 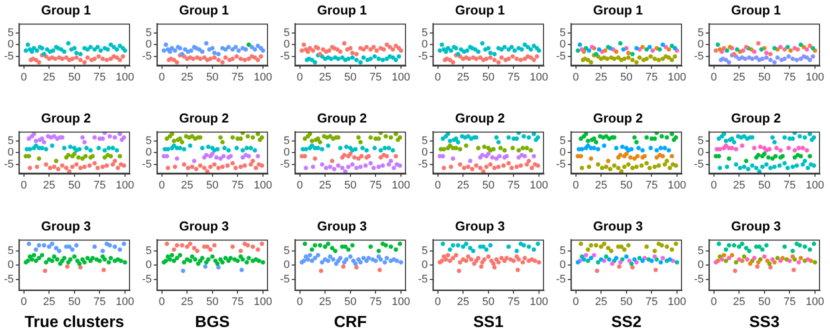 What do you see at coordinates (100, 185) in the screenshot?
I see `x-tick-label: 75` at bounding box center [100, 185].